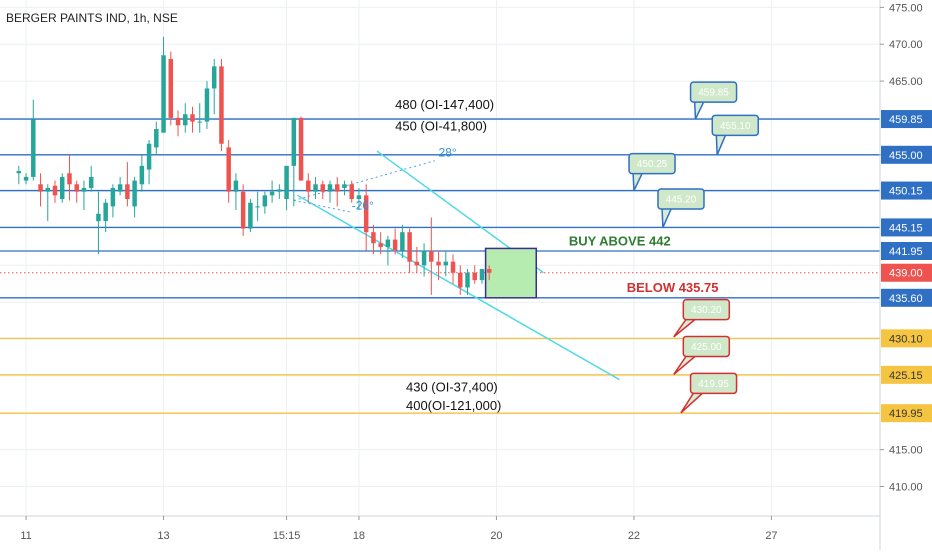 The image size is (932, 555). I want to click on price-tag-label: 419.95, so click(906, 414).